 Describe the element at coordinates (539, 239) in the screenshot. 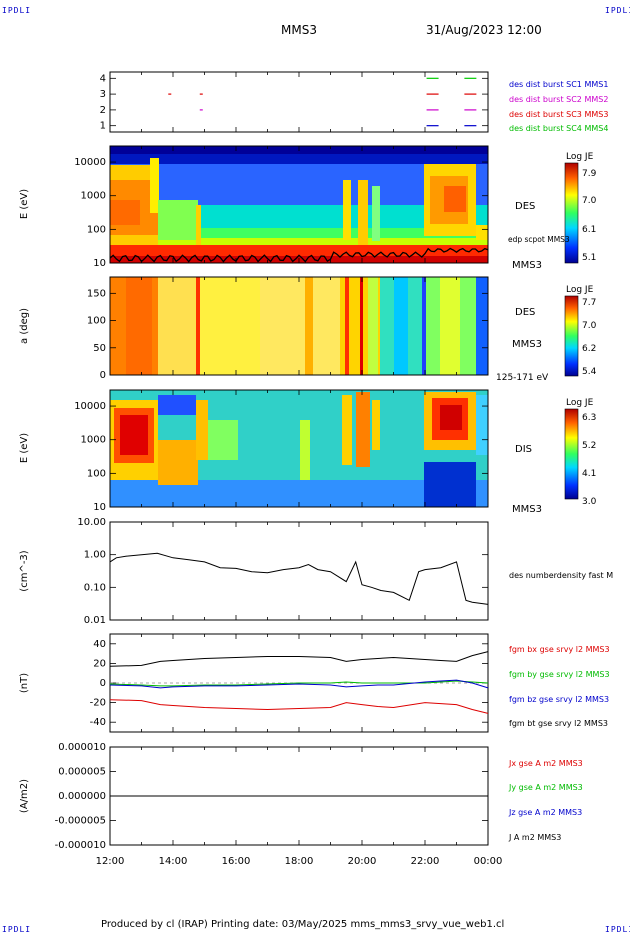

I see `scpot-label: edp scpot MMS3` at that location.